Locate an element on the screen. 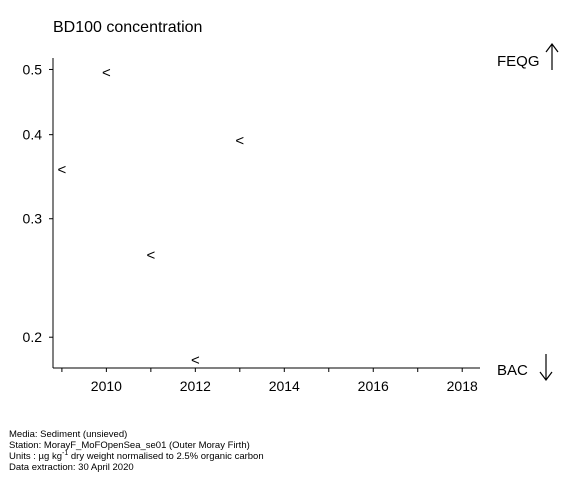 The height and width of the screenshot is (480, 580). y-tick-label: 0.3 is located at coordinates (33, 219).